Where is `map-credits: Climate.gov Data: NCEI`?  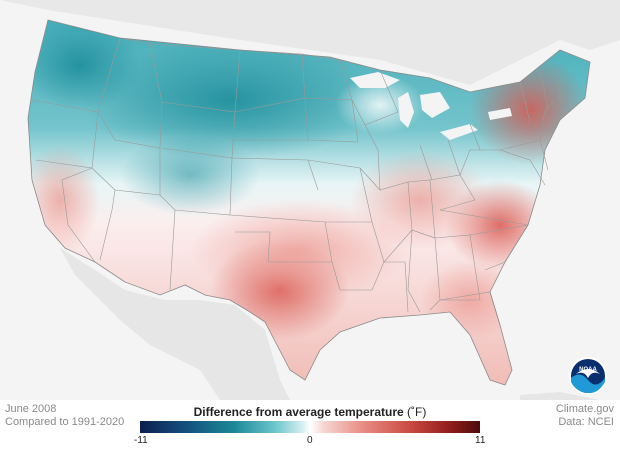 map-credits: Climate.gov Data: NCEI is located at coordinates (585, 416).